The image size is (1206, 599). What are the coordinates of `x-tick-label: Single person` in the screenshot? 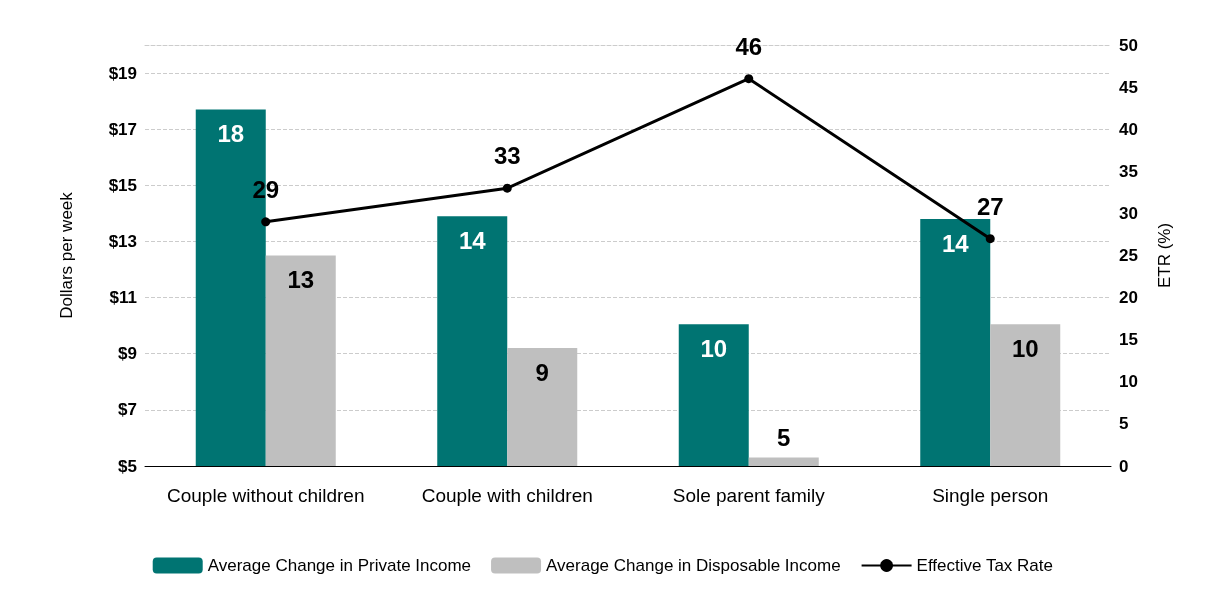 It's located at (990, 495).